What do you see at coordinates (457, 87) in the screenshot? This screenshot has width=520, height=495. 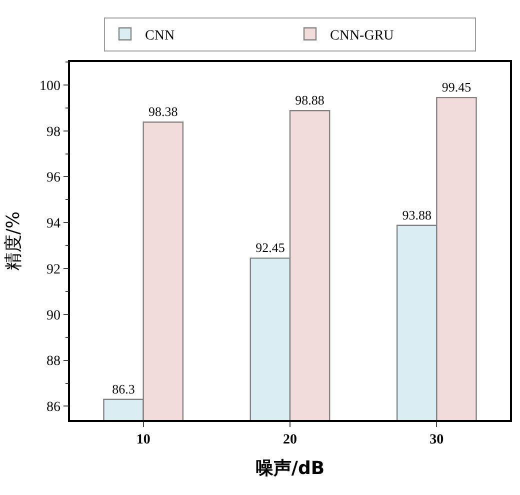 I see `data-label: 99.45` at bounding box center [457, 87].